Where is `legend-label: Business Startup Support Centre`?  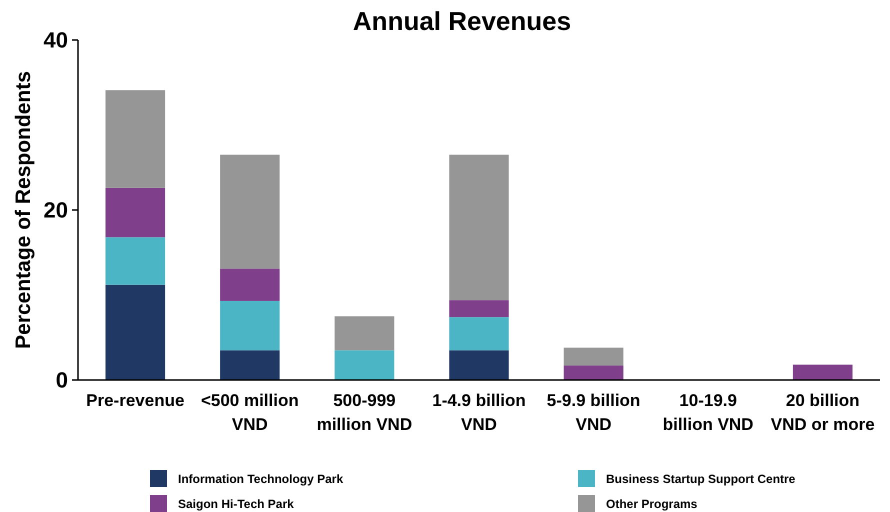 legend-label: Business Startup Support Centre is located at coordinates (701, 479).